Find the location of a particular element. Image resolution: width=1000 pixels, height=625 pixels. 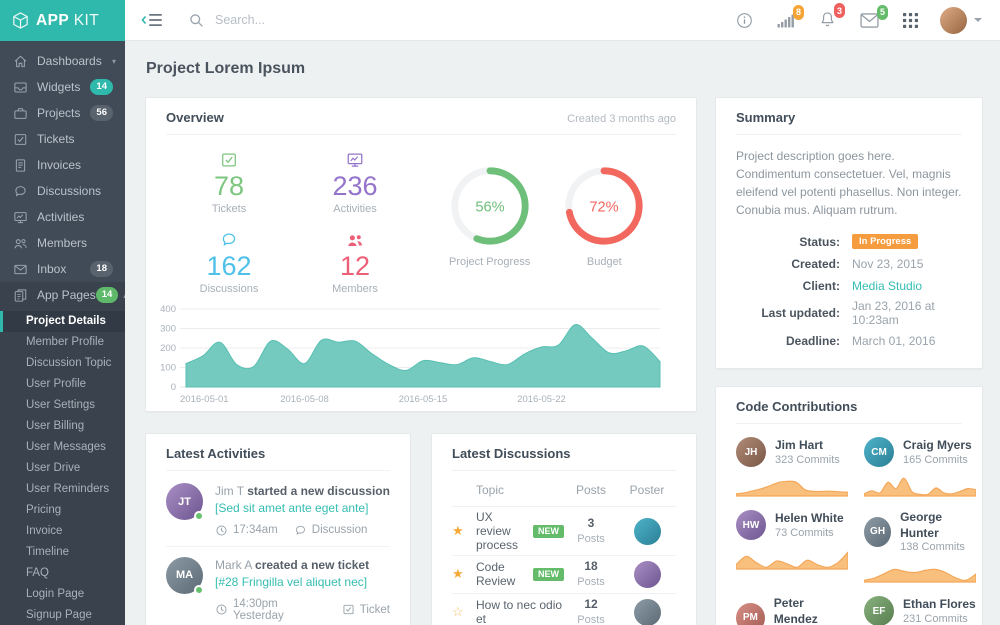

stat-label: Members is located at coordinates (355, 289).